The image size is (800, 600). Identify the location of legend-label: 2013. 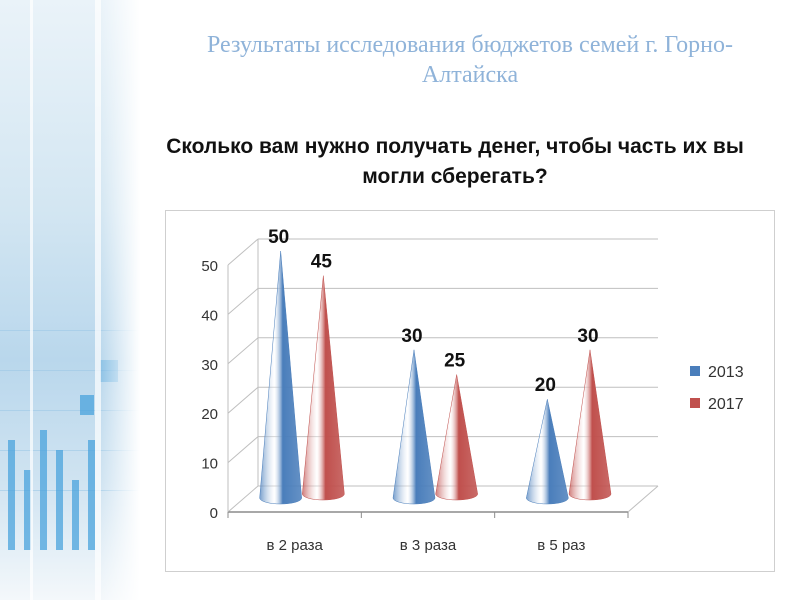
(726, 372).